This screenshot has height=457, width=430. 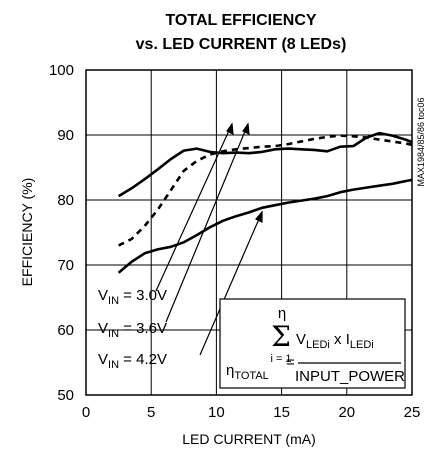 What do you see at coordinates (350, 376) in the screenshot?
I see `formula-denominator: INPUT_POWER` at bounding box center [350, 376].